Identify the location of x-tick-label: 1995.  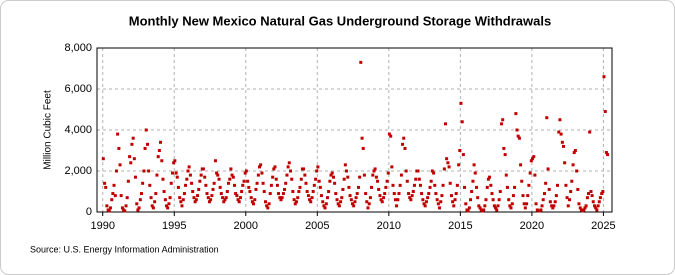
(174, 226).